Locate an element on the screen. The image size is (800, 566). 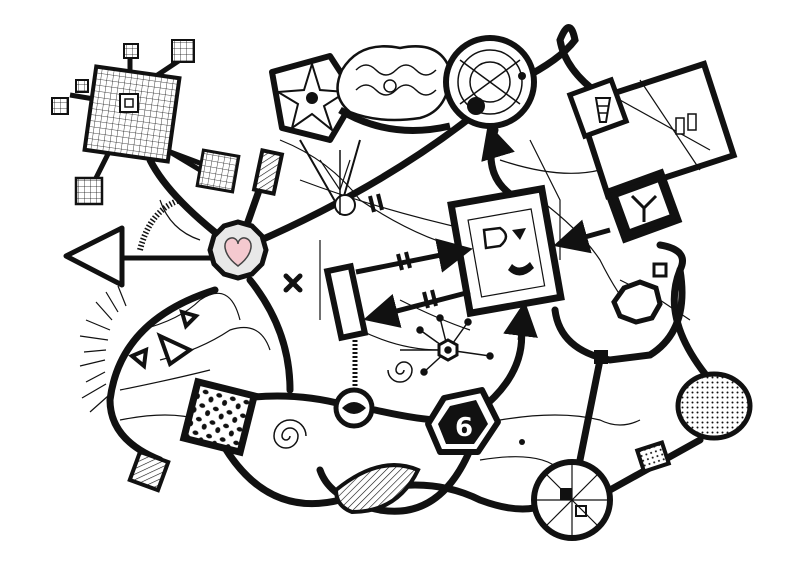
vertical-bar is located at coordinates (346, 302).